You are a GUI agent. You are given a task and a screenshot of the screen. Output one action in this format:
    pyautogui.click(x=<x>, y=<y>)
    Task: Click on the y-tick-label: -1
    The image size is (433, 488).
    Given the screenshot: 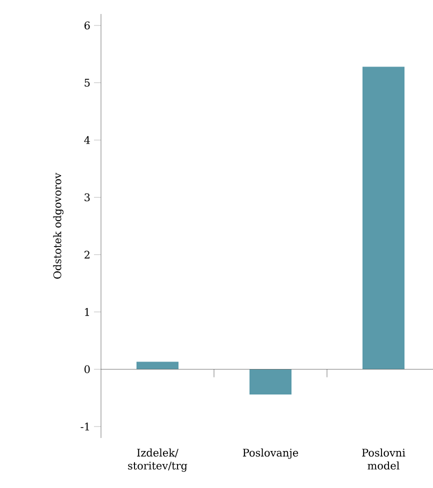 What is the action you would take?
    pyautogui.click(x=84, y=426)
    